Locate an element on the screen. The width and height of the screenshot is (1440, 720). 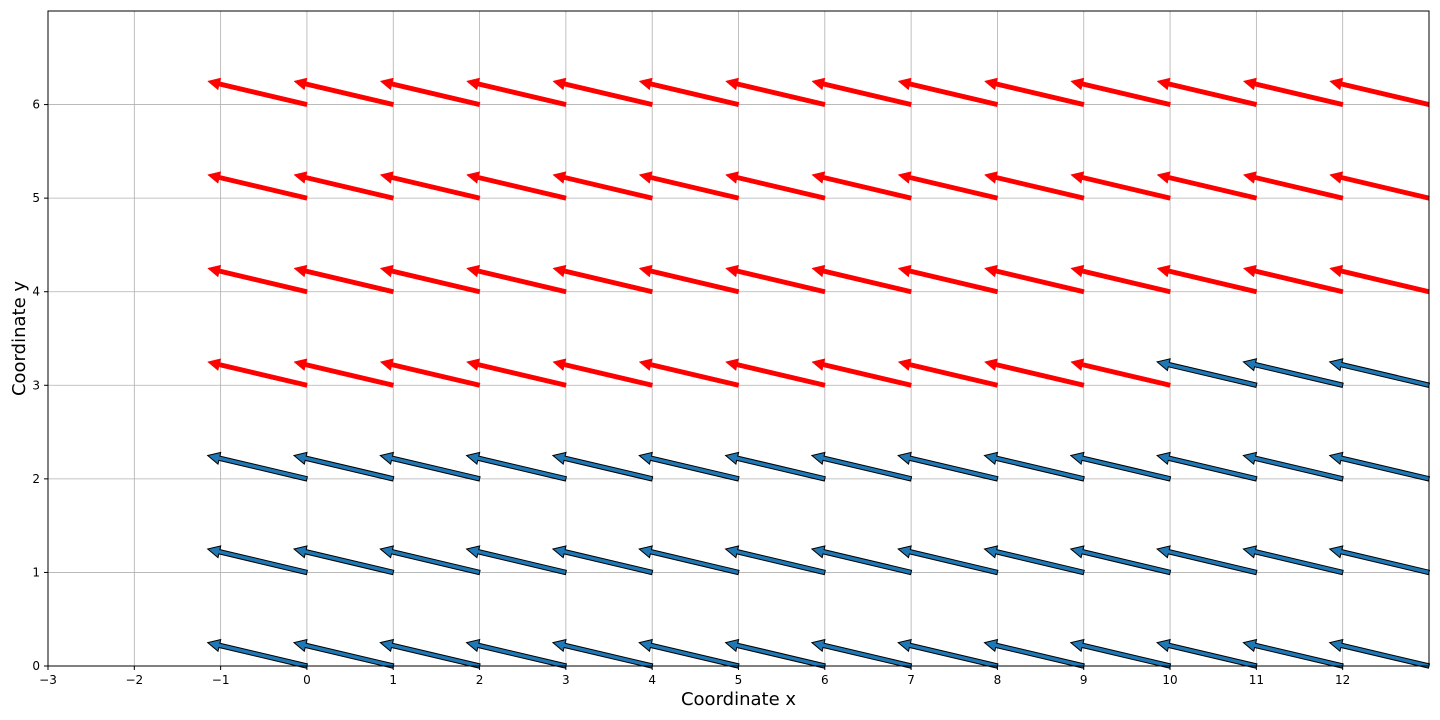
y-tick-label: 1 is located at coordinates (36, 572).